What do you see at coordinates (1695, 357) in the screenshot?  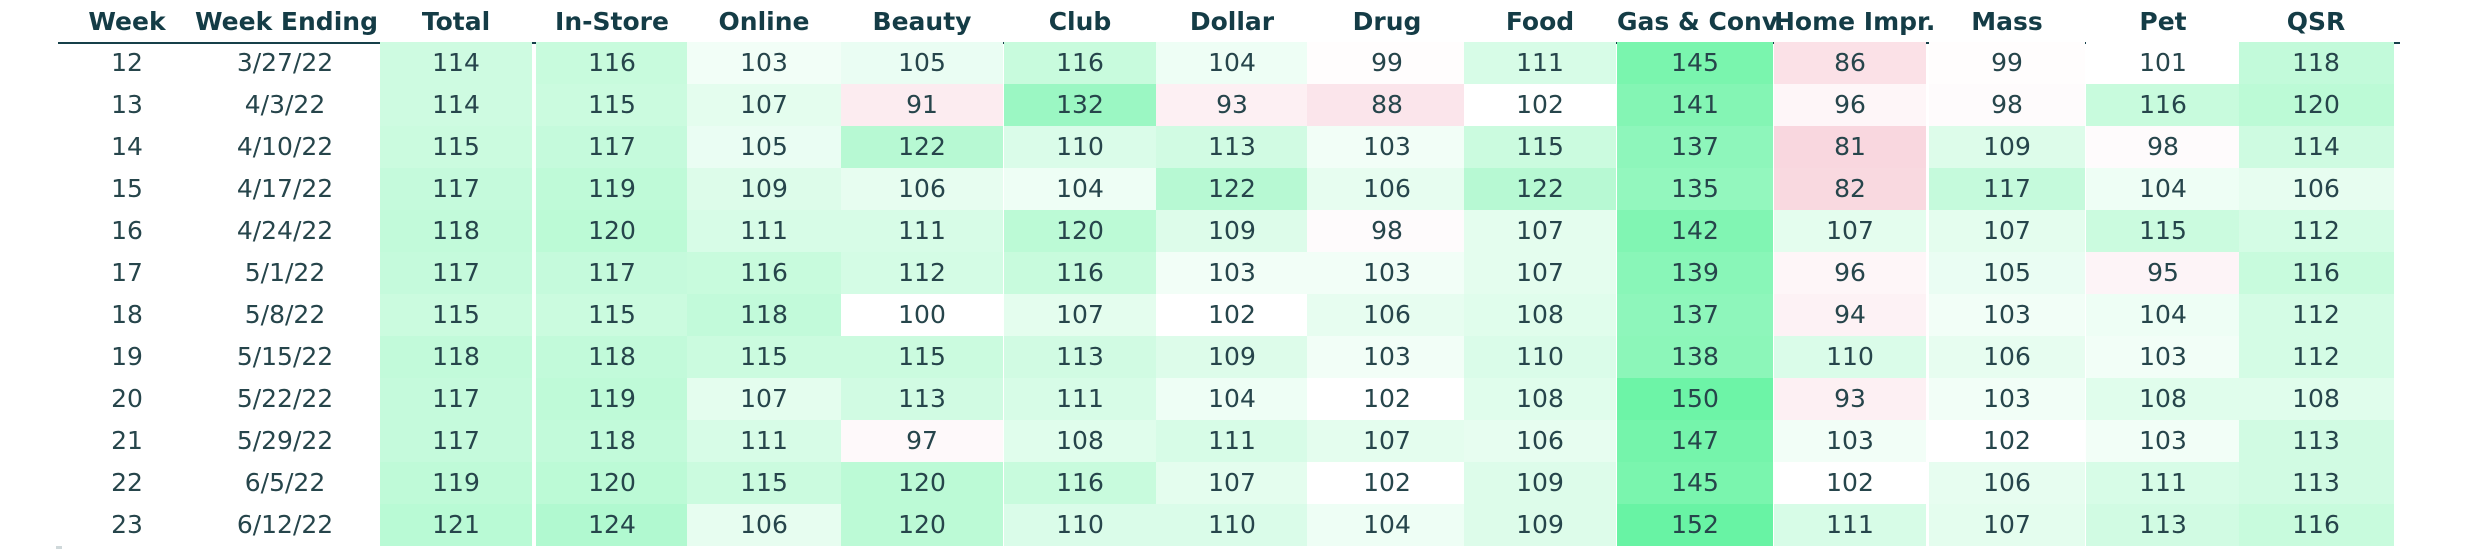 I see `cell-gas-conv: 138` at bounding box center [1695, 357].